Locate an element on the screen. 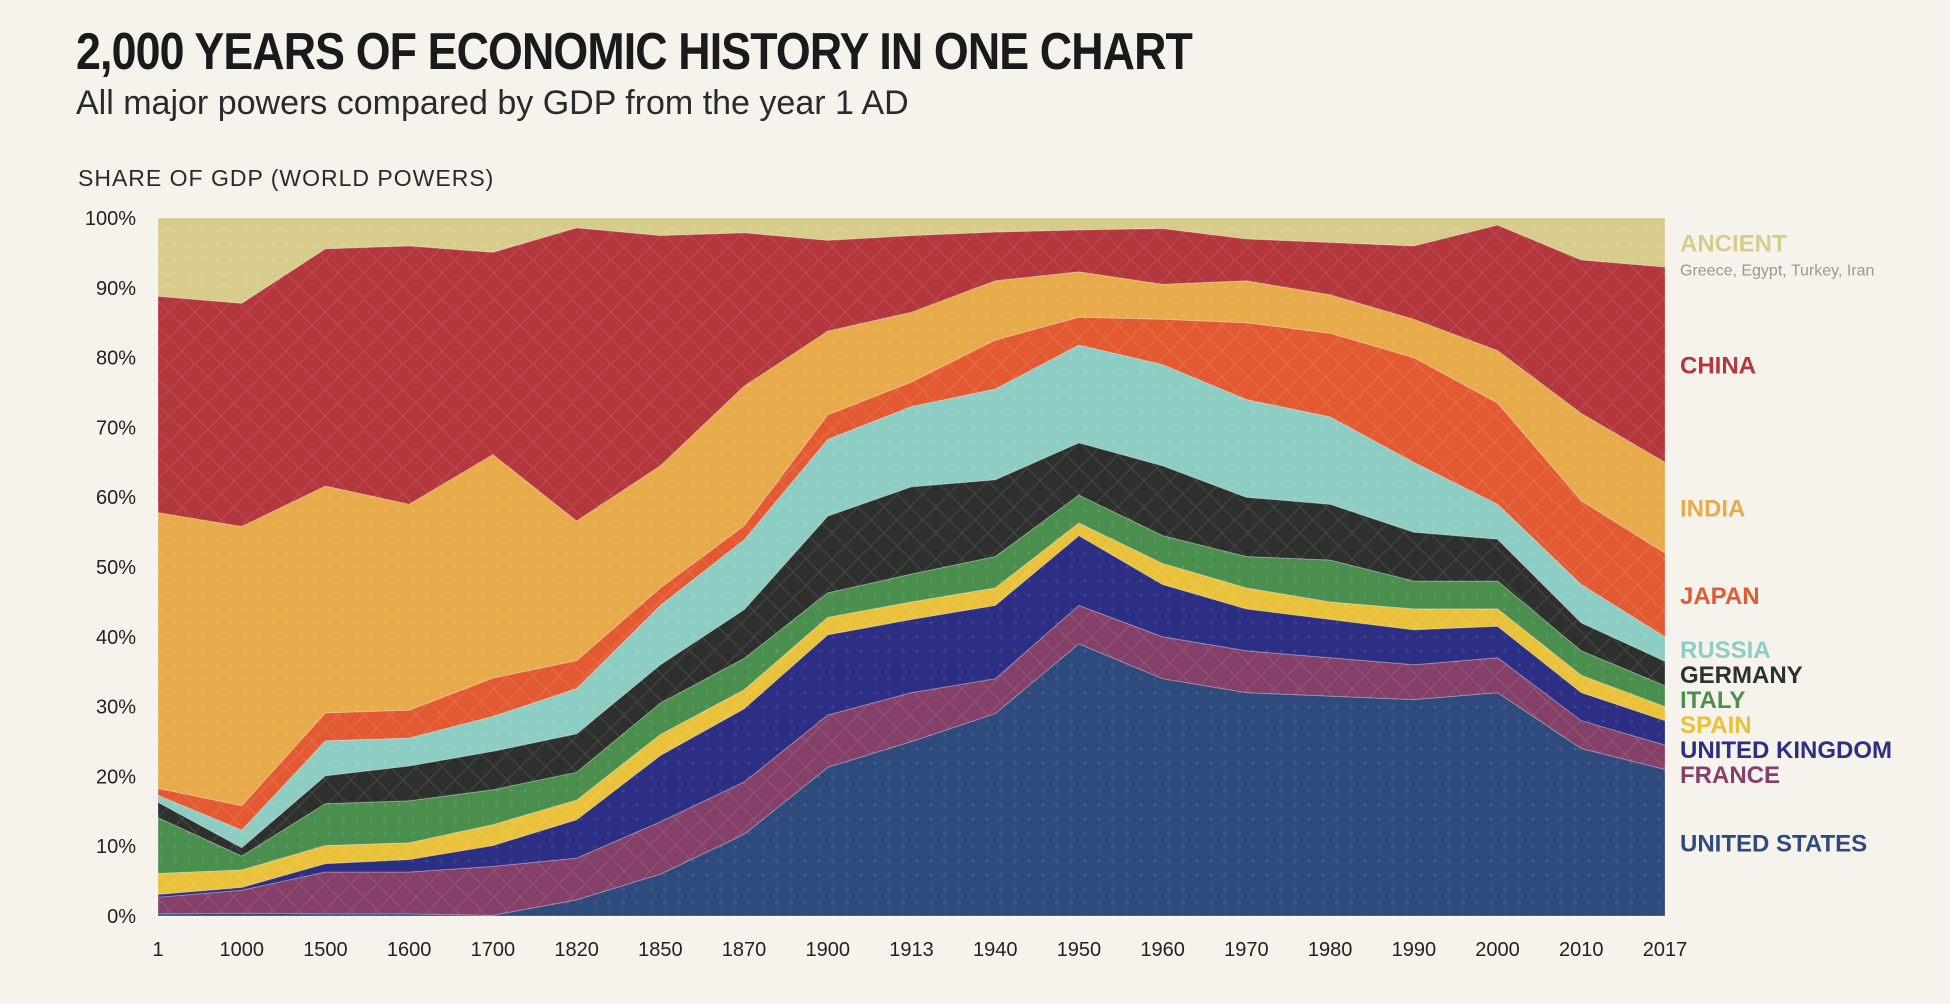 This screenshot has height=1004, width=1950. x-tick-label: 1600 is located at coordinates (409, 950).